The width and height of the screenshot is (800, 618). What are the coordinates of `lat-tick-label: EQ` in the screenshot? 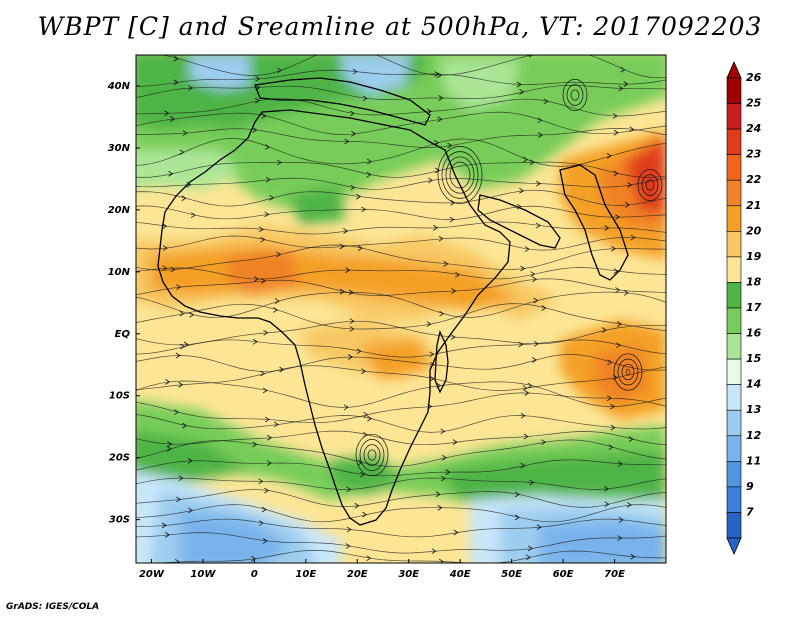 It's located at (123, 334).